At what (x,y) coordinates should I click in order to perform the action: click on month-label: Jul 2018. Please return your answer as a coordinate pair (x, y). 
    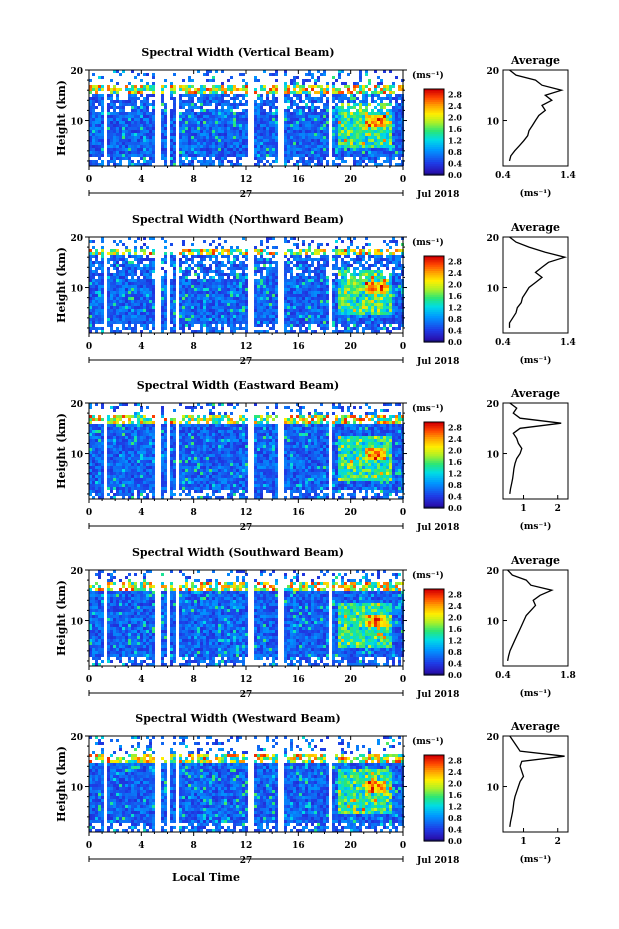
    Looking at the image, I should click on (437, 861).